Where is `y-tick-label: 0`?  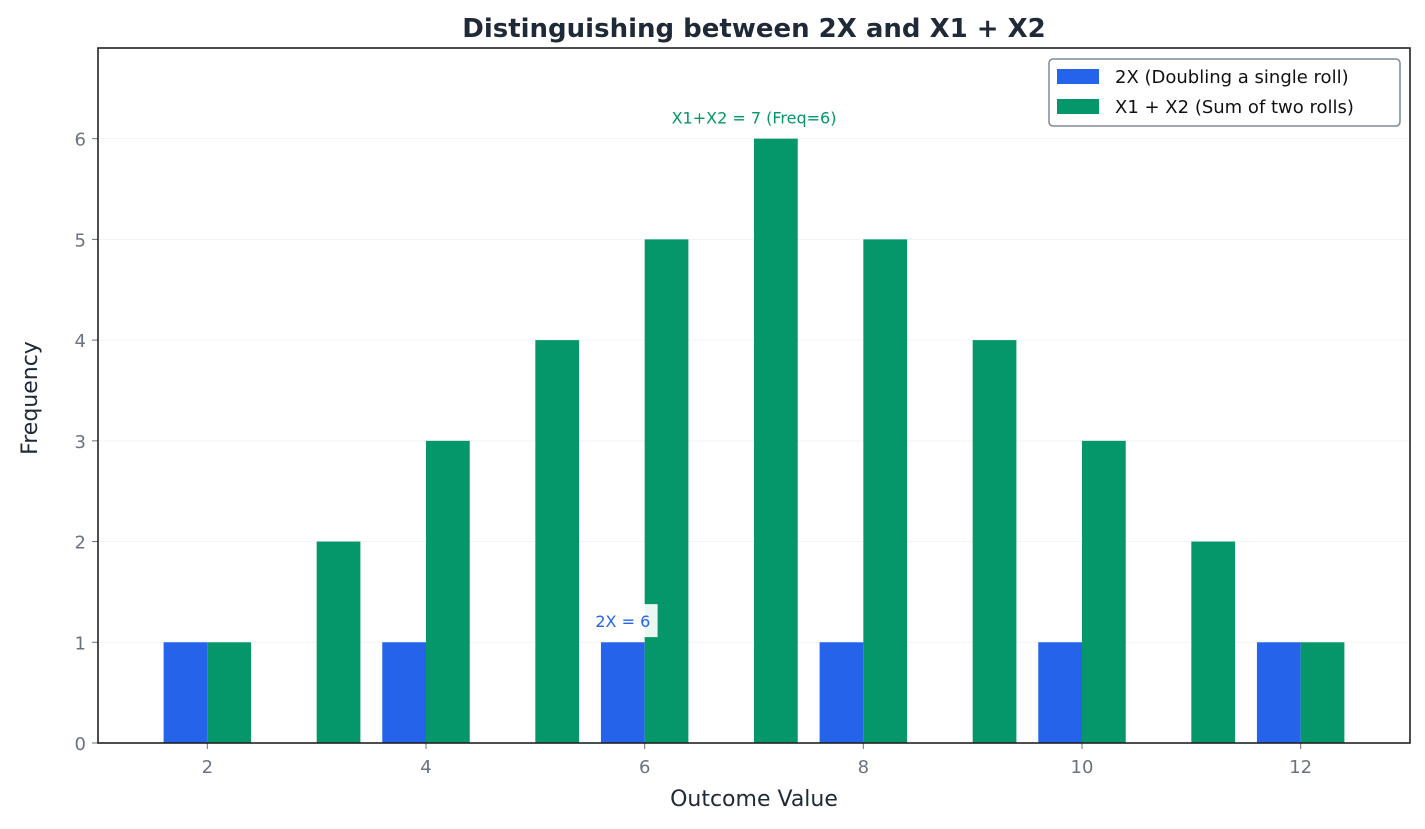 y-tick-label: 0 is located at coordinates (80, 744).